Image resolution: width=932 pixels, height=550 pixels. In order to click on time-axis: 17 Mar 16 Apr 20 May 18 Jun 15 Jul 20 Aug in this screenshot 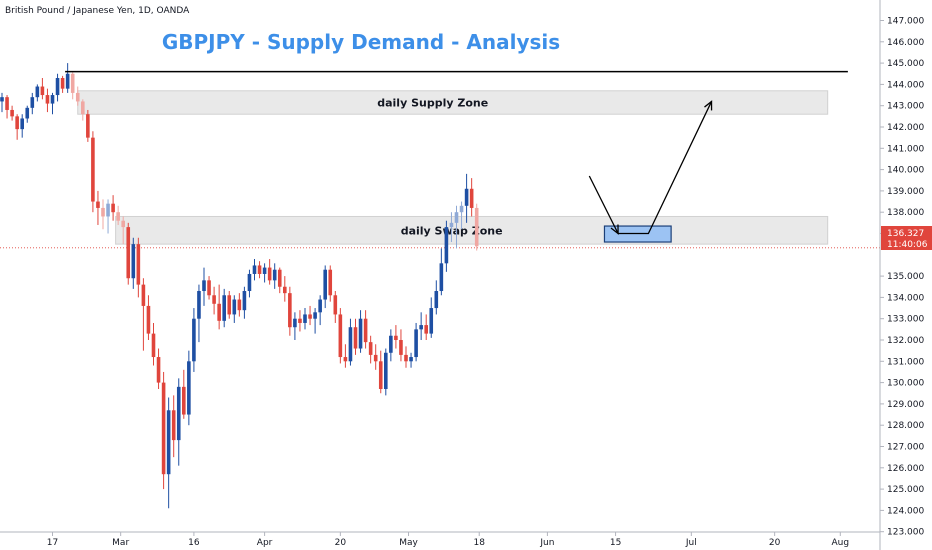, I will do `click(448, 540)`.